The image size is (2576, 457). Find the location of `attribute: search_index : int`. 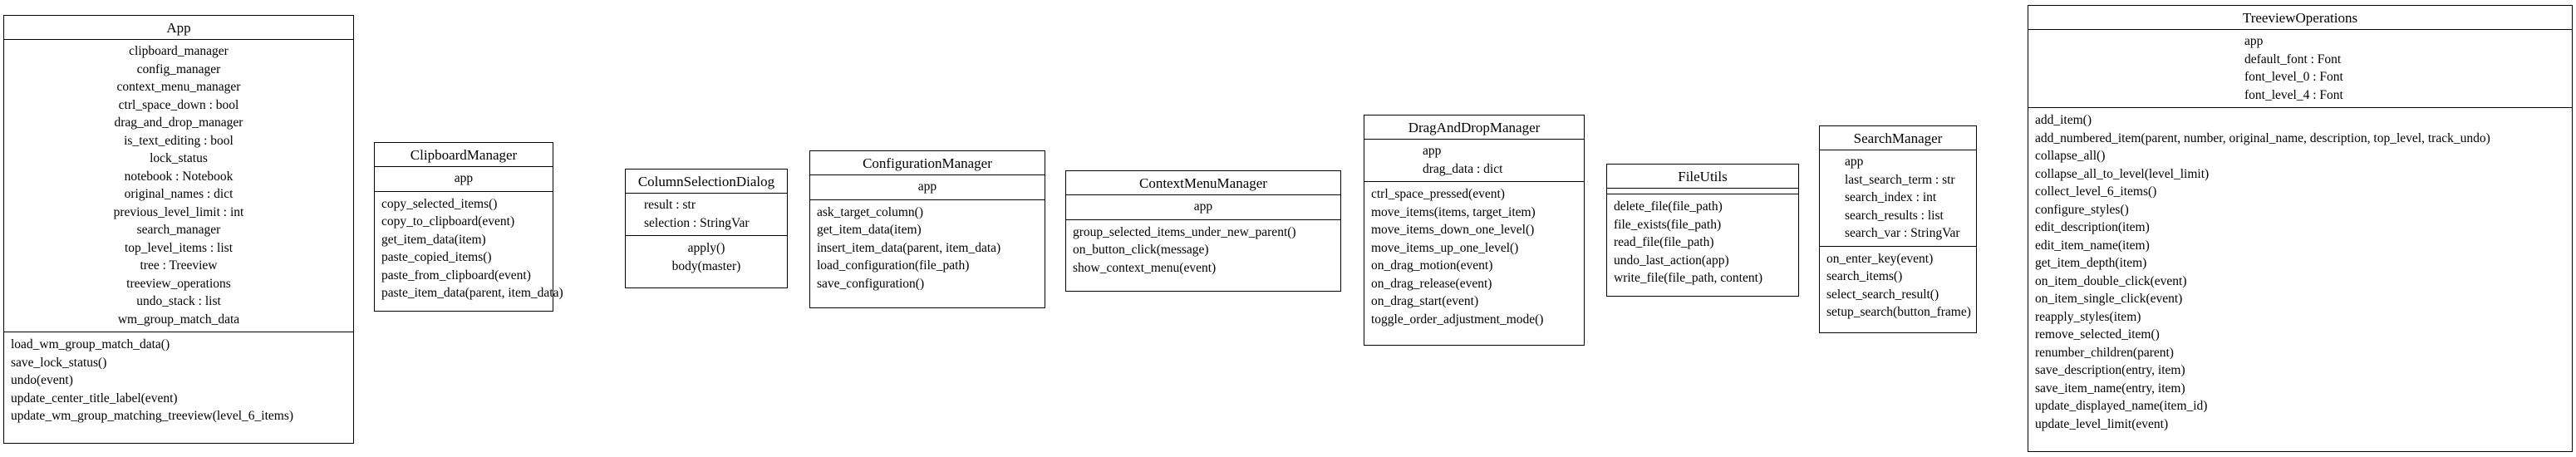

attribute: search_index : int is located at coordinates (1891, 197).